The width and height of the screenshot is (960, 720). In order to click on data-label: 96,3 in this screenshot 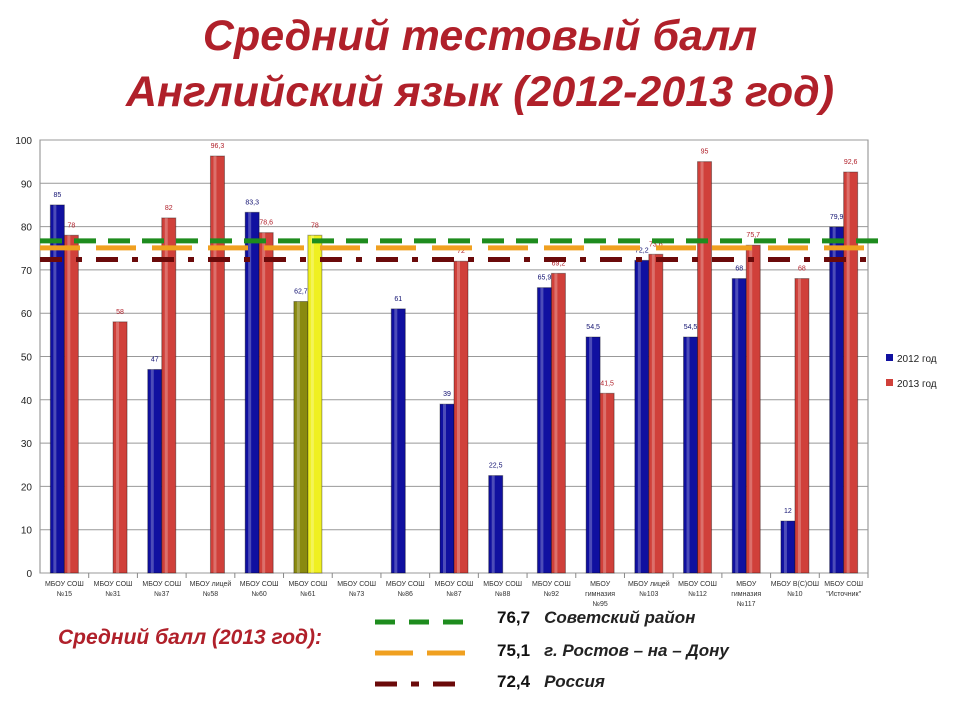, I will do `click(218, 146)`.